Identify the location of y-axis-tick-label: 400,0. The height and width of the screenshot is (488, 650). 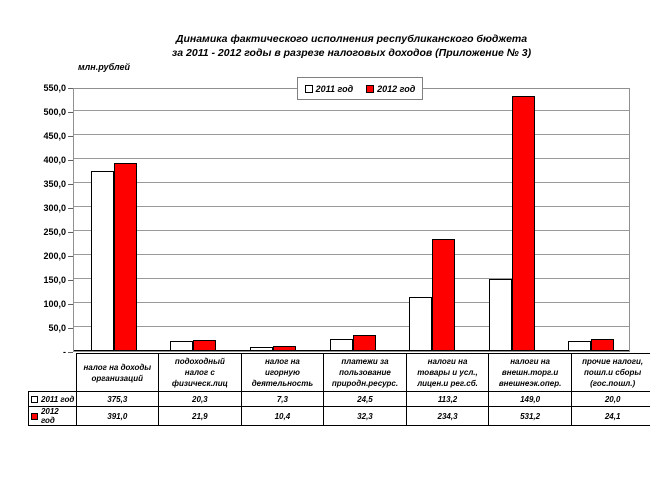
(54, 160).